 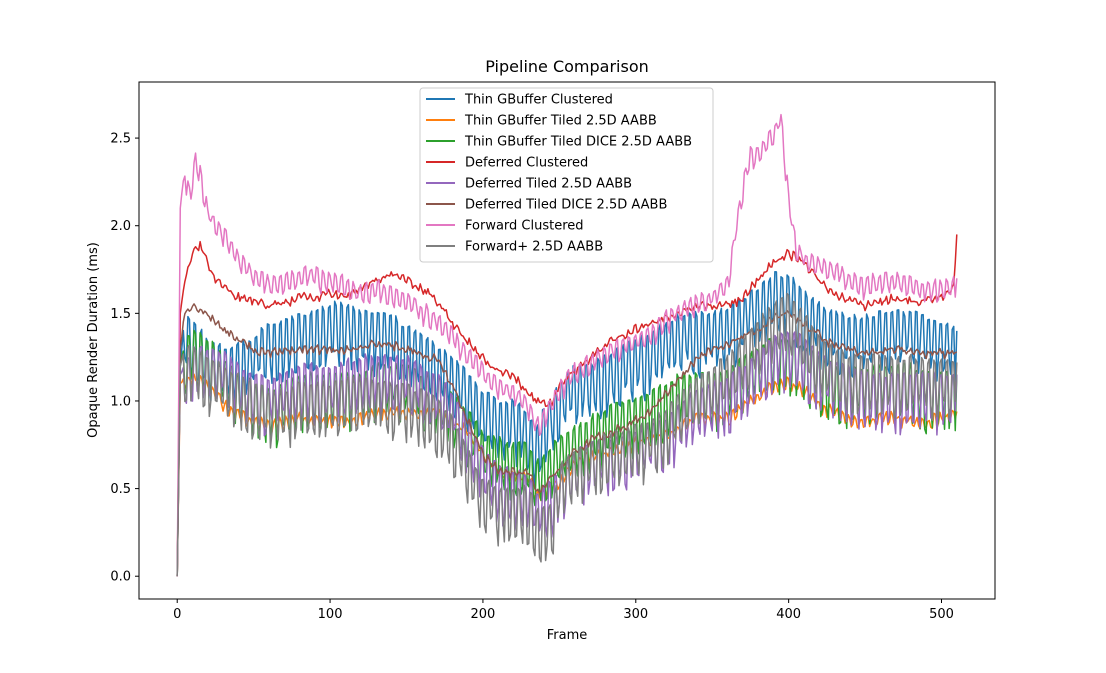 I want to click on legend-entry-label: Thin GBuffer Tiled DICE 2.5D AABB, so click(x=578, y=142).